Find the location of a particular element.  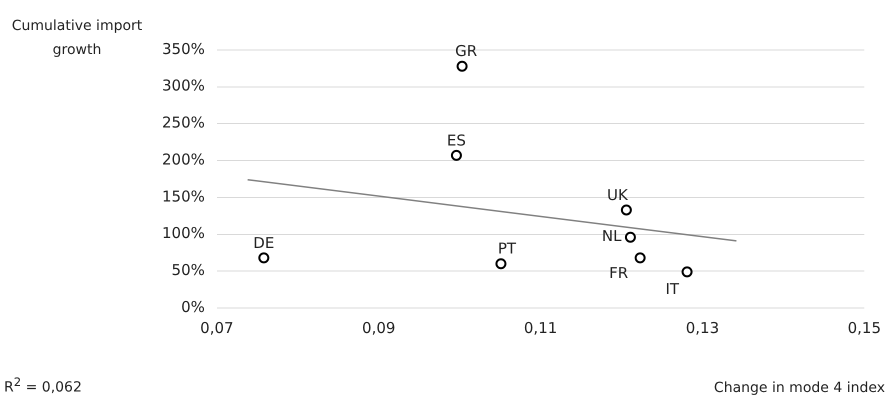

x-tick-label: 0,15 is located at coordinates (865, 327).